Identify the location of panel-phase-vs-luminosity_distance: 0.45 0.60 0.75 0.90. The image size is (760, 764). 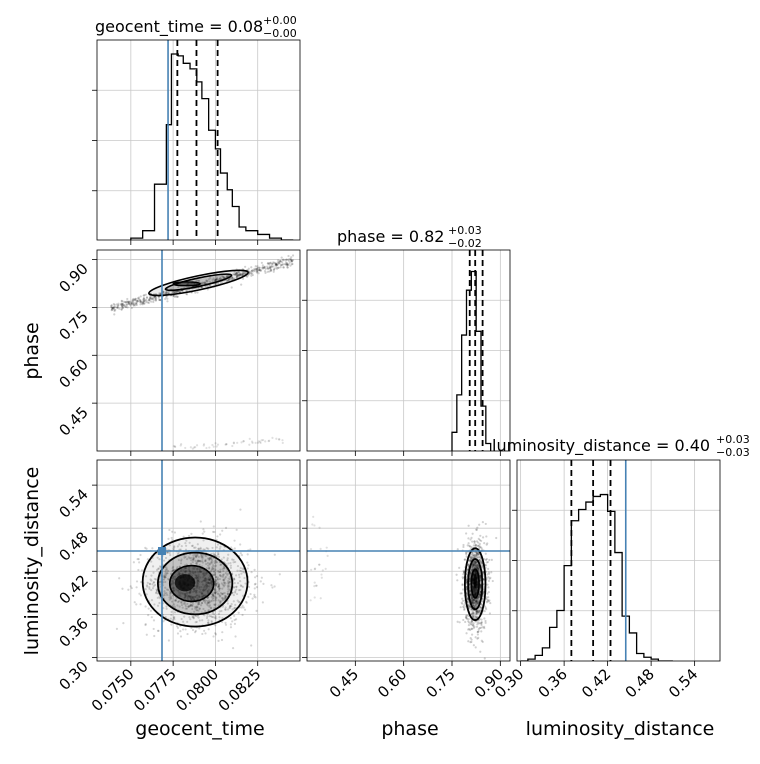
(406, 580).